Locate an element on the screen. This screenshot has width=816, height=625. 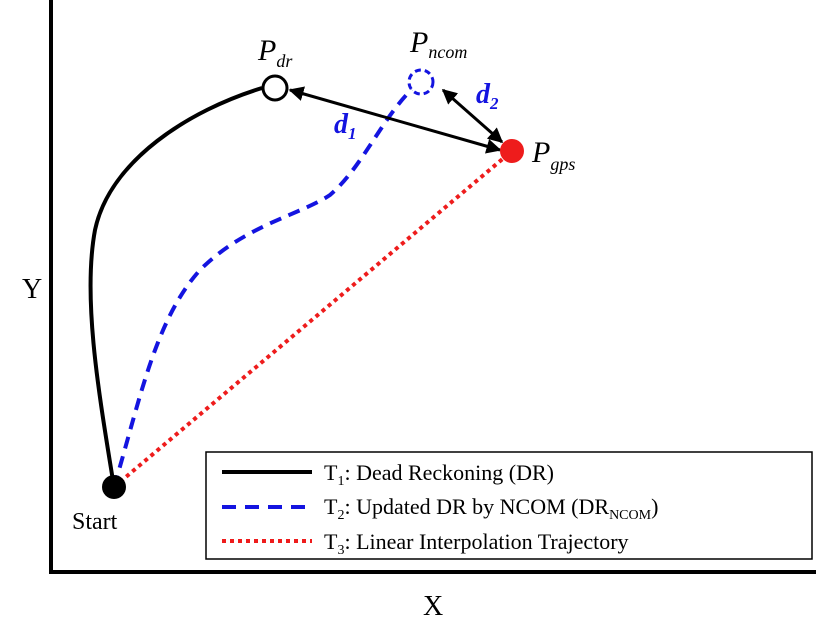
p-dr-label: Pdr is located at coordinates (275, 52).